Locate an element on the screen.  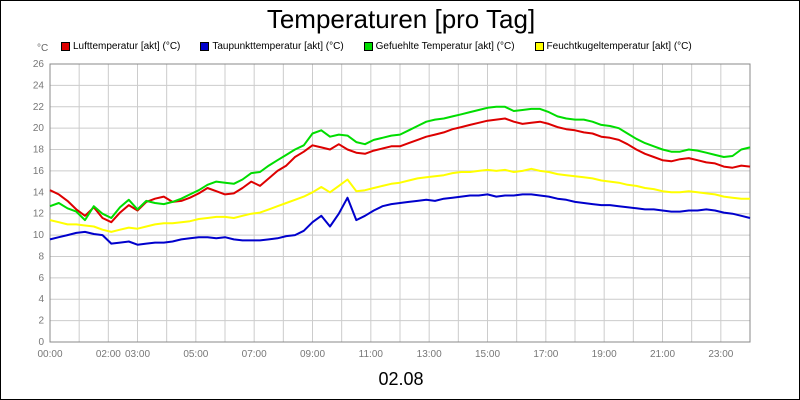
legend-label-gefuehlte-temperatur: Gefuehlte Temperatur [akt] (°C) is located at coordinates (445, 46).